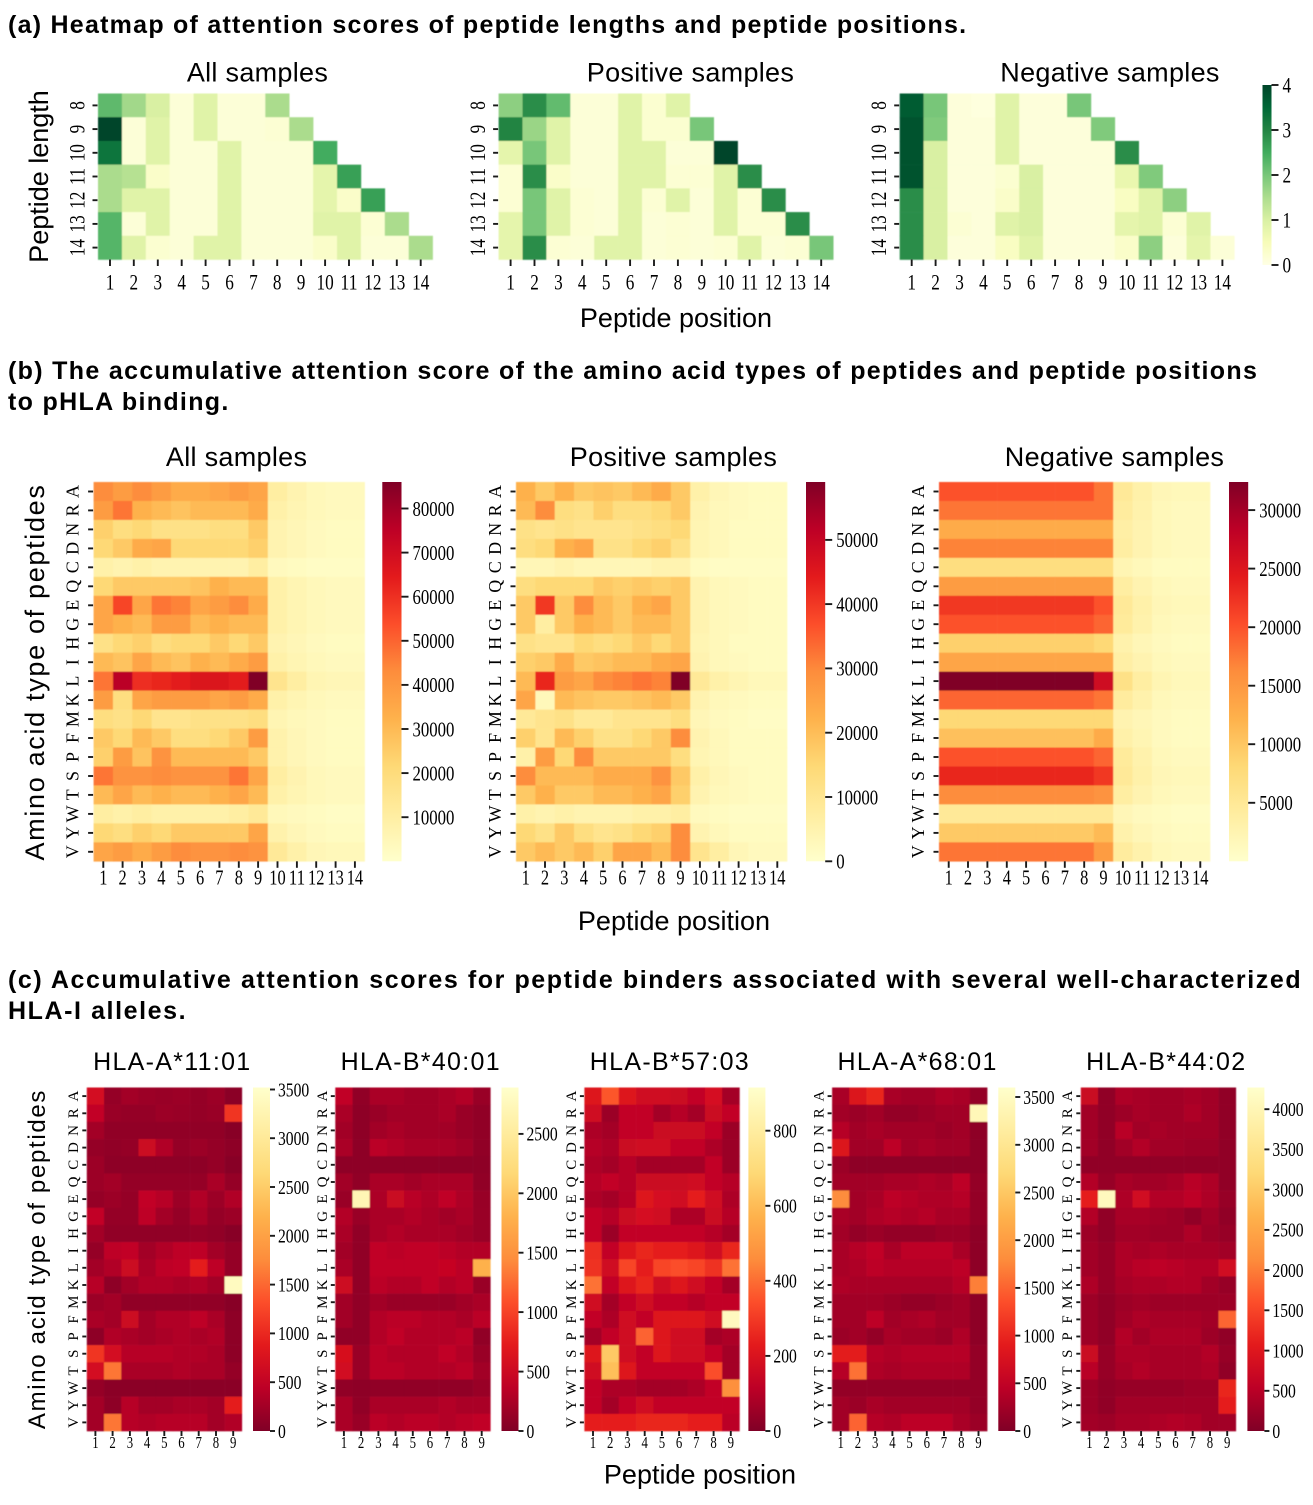 Image resolution: width=1313 pixels, height=1505 pixels. I want to click on svg-text: 0, so click(777, 1432).